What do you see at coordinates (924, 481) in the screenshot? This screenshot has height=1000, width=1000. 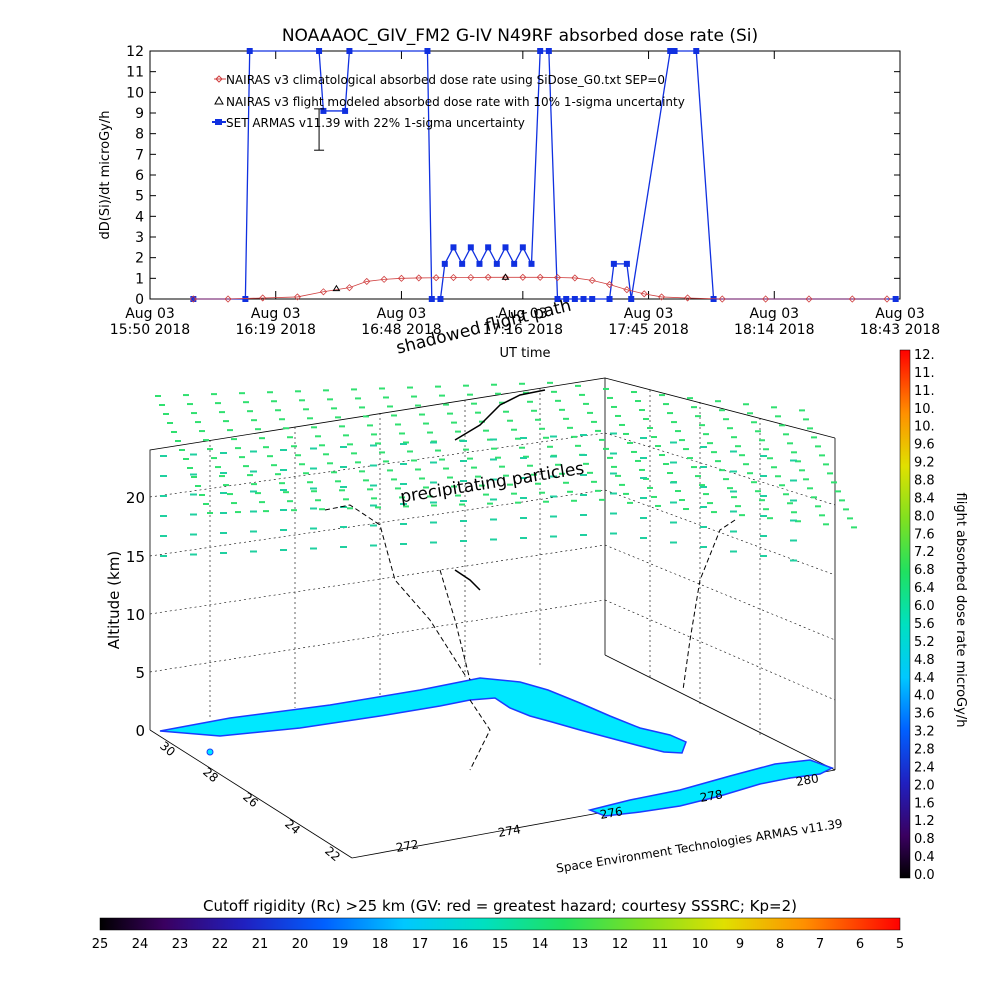 I see `dose-colorbar-tick: 8.8` at bounding box center [924, 481].